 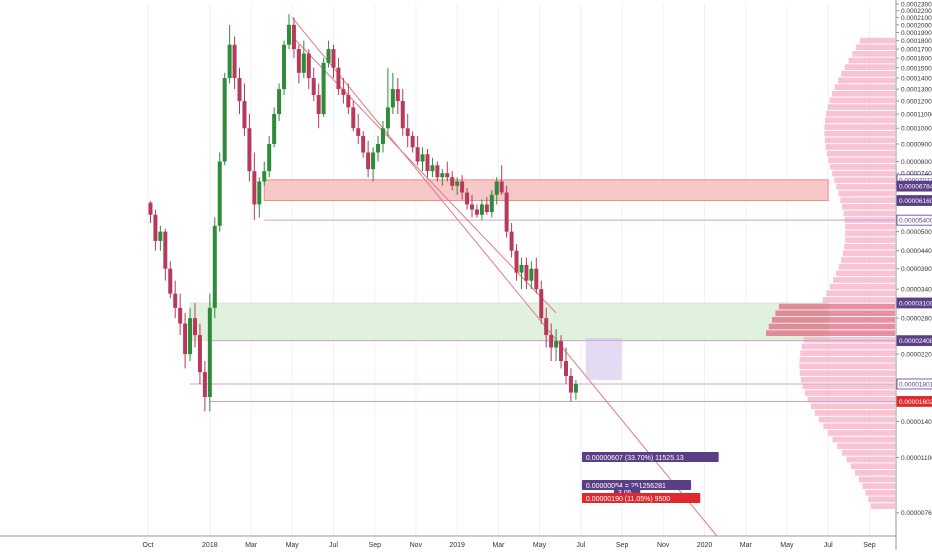 What do you see at coordinates (830, 273) in the screenshot?
I see `volume-profile` at bounding box center [830, 273].